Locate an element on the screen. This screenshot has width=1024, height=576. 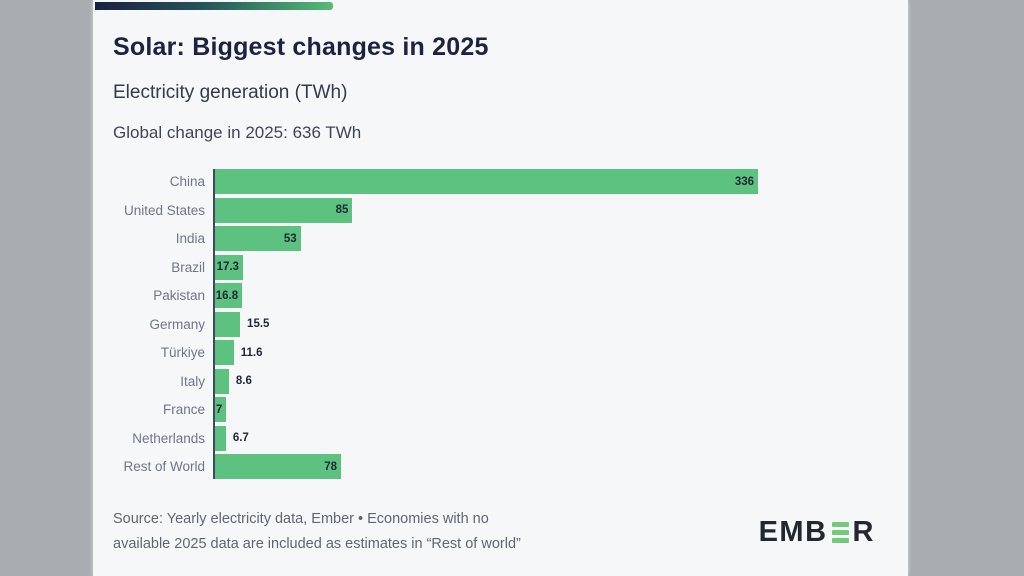
chart-row: United States 85 is located at coordinates (500, 210).